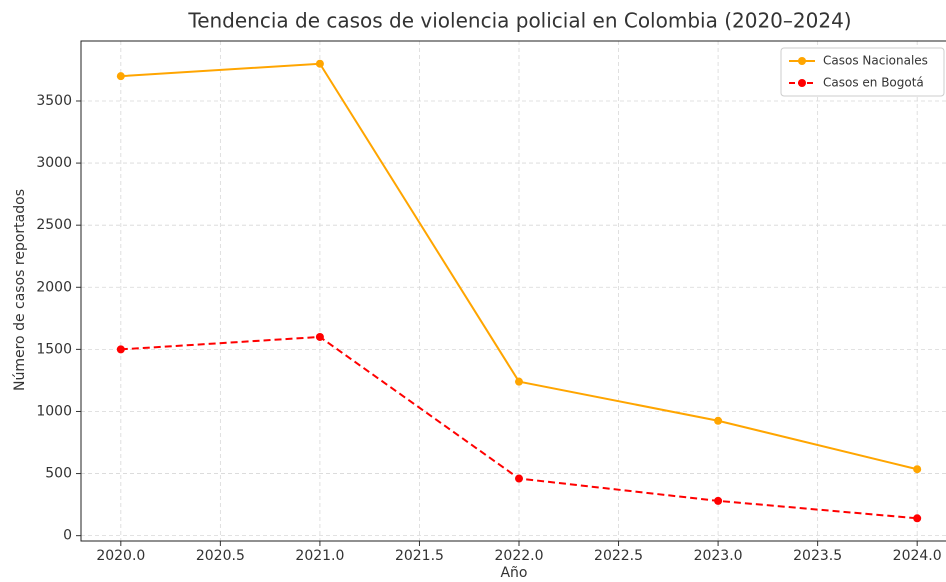 This screenshot has height=582, width=946. What do you see at coordinates (513, 573) in the screenshot?
I see `x-axis-label: Año` at bounding box center [513, 573].